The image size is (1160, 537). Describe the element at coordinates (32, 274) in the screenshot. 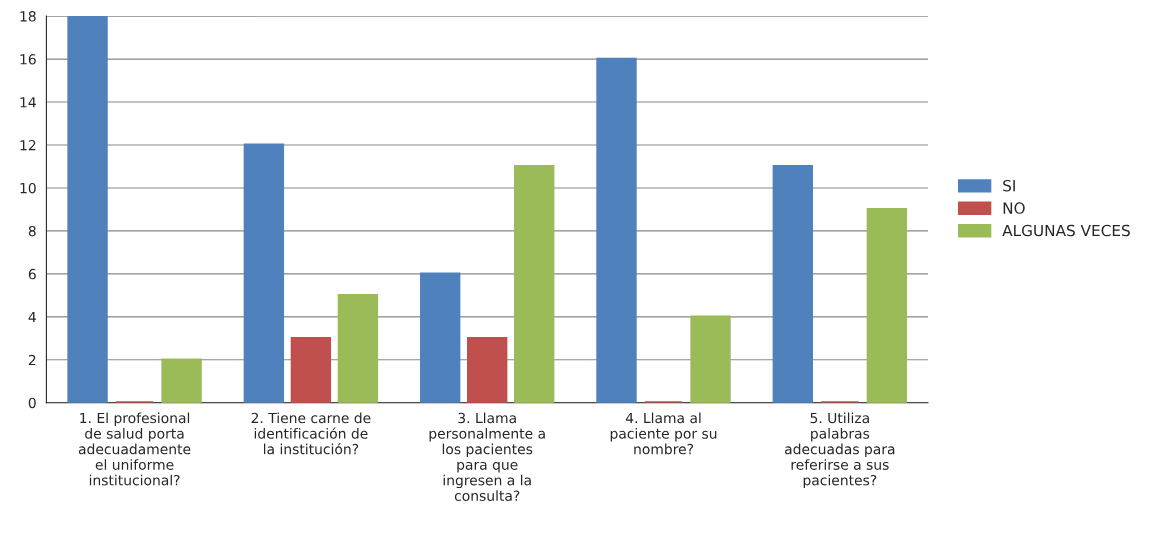

I see `y-tick-label: 6` at that location.